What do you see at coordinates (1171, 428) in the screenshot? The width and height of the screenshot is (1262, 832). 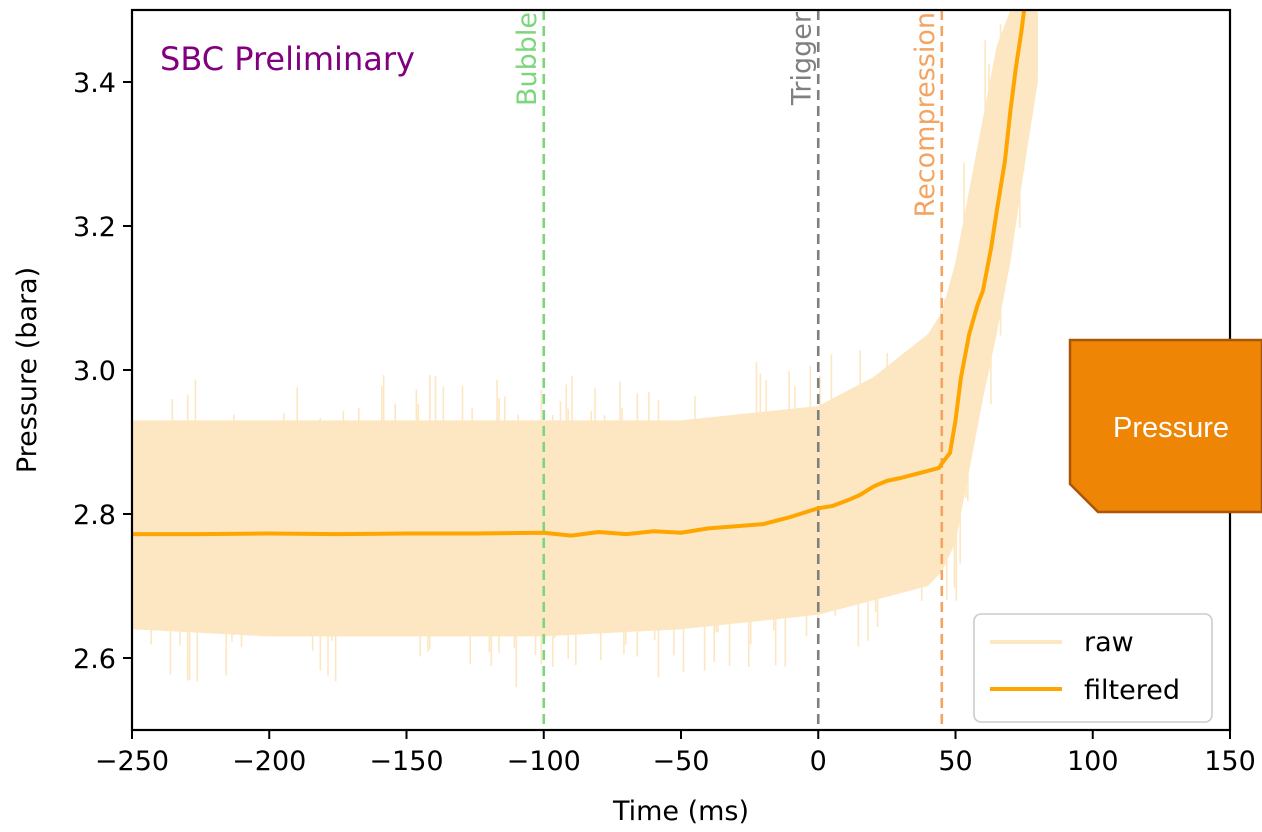 I see `callout-label: Pressure` at bounding box center [1171, 428].